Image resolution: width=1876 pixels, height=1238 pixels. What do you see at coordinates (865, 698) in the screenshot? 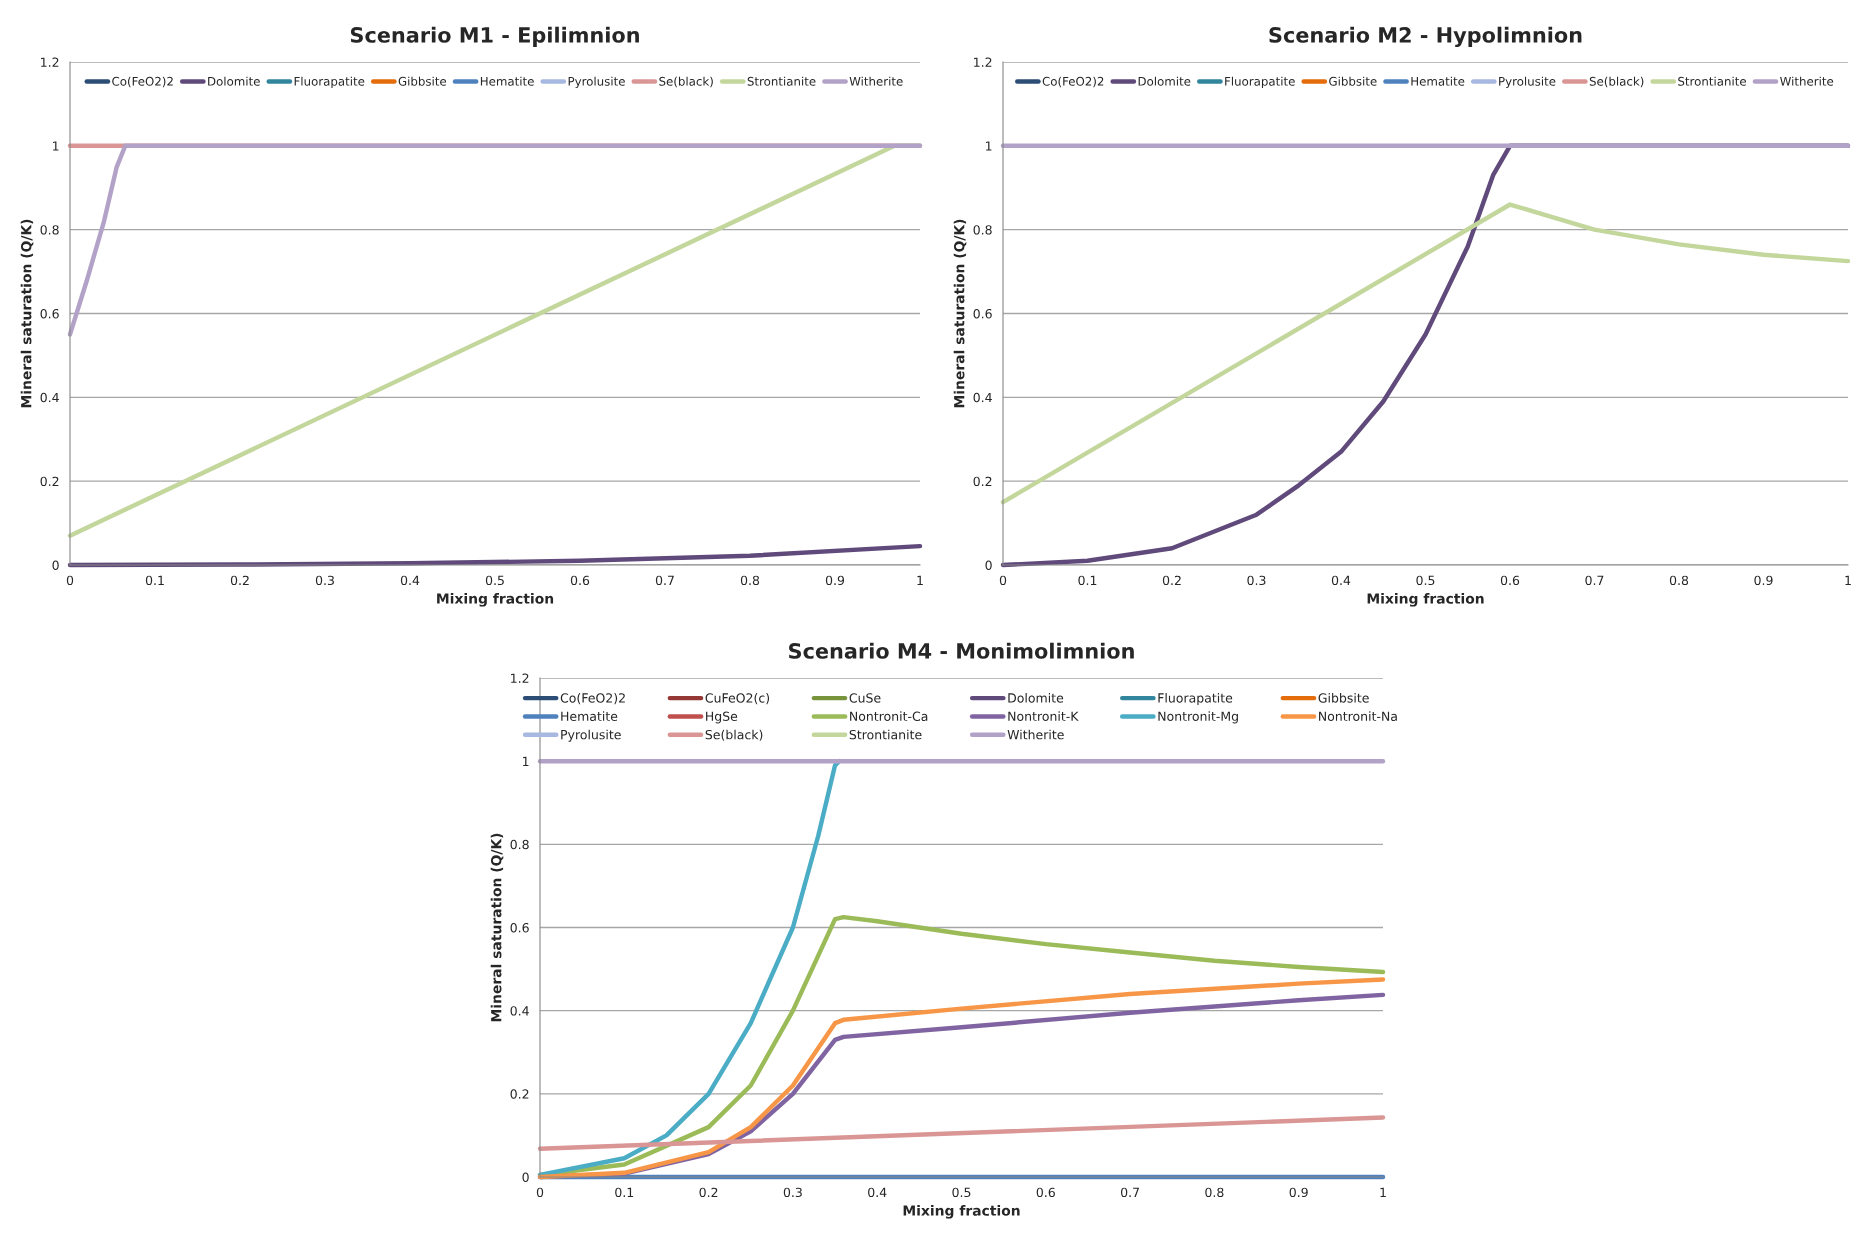
I see `legend-label: CuSe` at bounding box center [865, 698].